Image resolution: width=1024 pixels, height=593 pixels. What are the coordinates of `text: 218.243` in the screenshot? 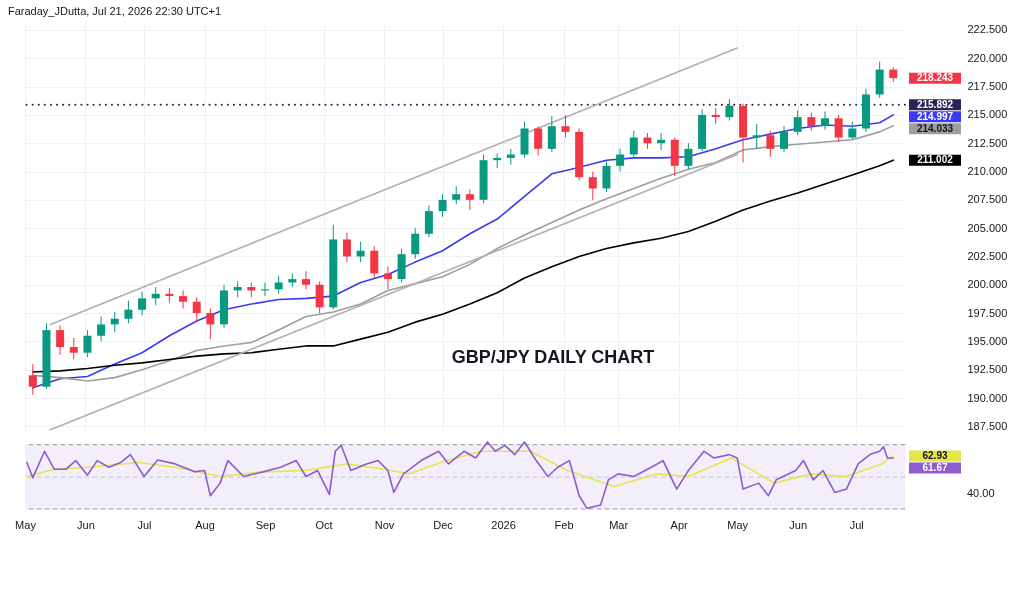 It's located at (935, 78).